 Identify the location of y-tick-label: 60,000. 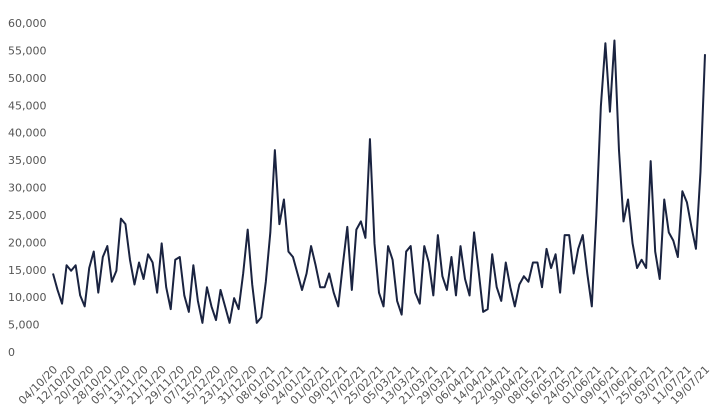
(27, 23).